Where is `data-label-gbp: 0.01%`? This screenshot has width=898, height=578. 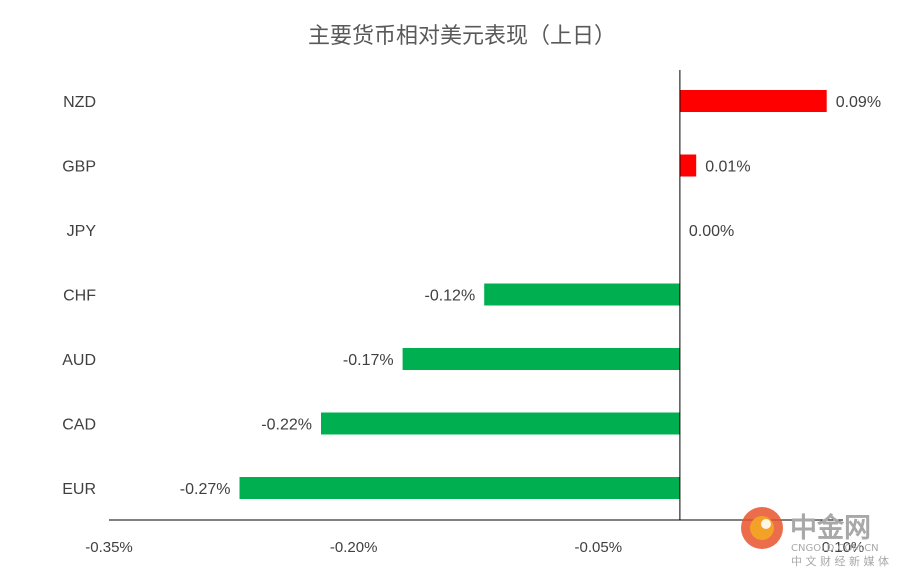
data-label-gbp: 0.01% is located at coordinates (727, 167).